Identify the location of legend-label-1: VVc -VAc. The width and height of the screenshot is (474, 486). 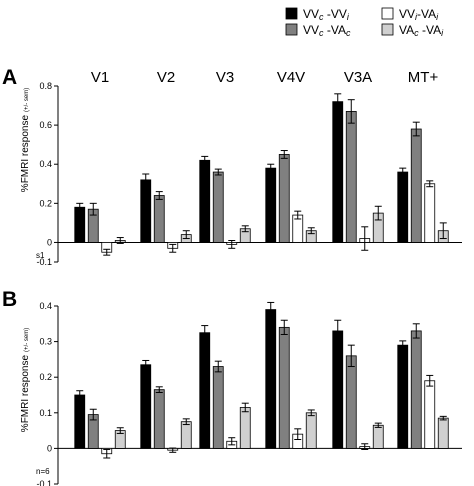
(327, 30).